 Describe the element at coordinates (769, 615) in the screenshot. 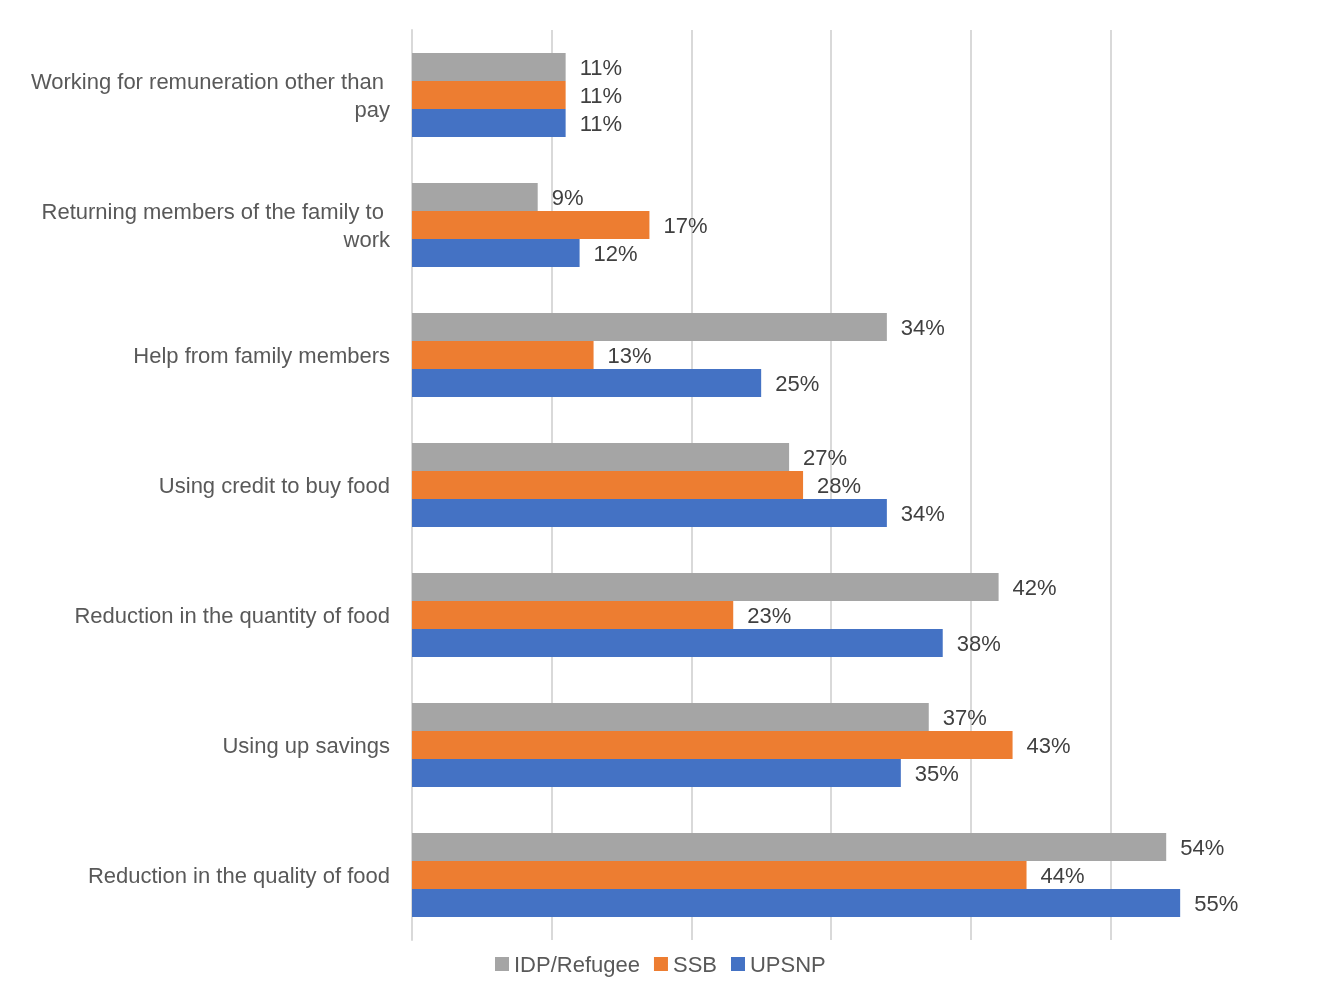

I see `data-label: 23%` at that location.